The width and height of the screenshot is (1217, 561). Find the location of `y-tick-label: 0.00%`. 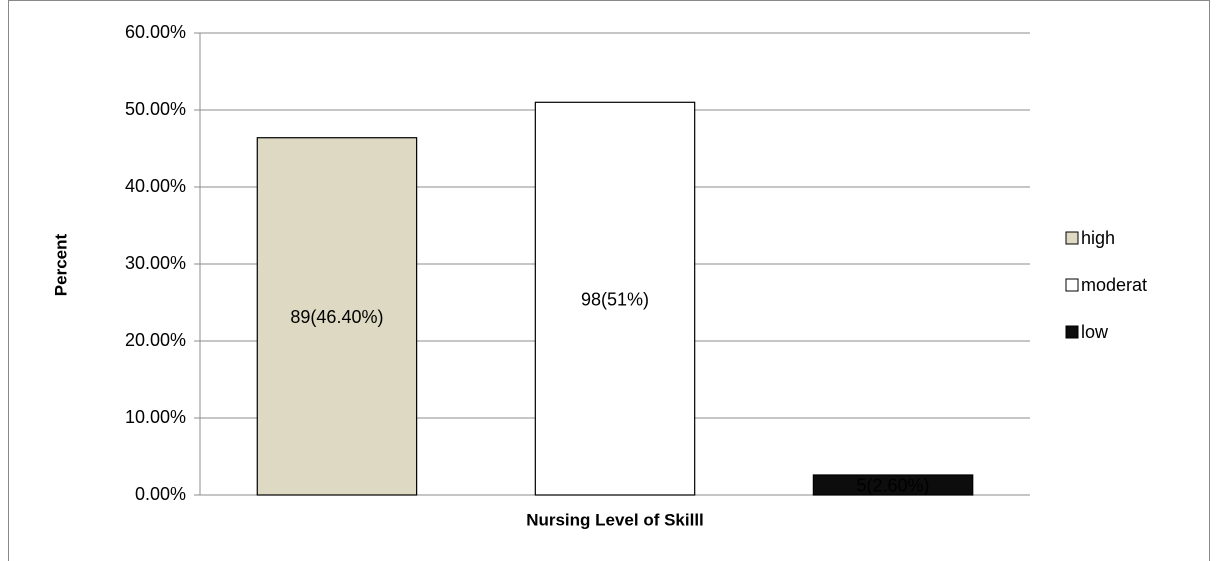

y-tick-label: 0.00% is located at coordinates (160, 494).